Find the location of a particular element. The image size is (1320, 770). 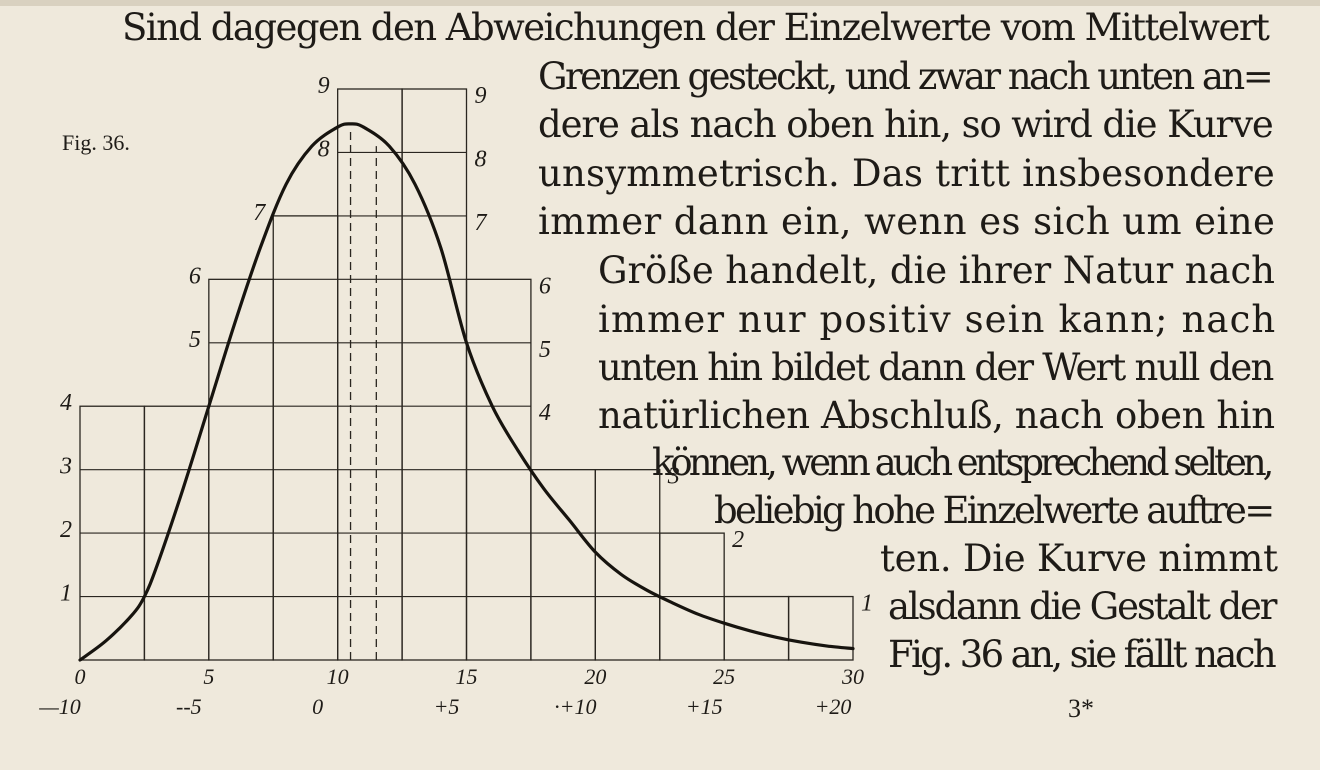

y-label-right: 7 is located at coordinates (481, 223).